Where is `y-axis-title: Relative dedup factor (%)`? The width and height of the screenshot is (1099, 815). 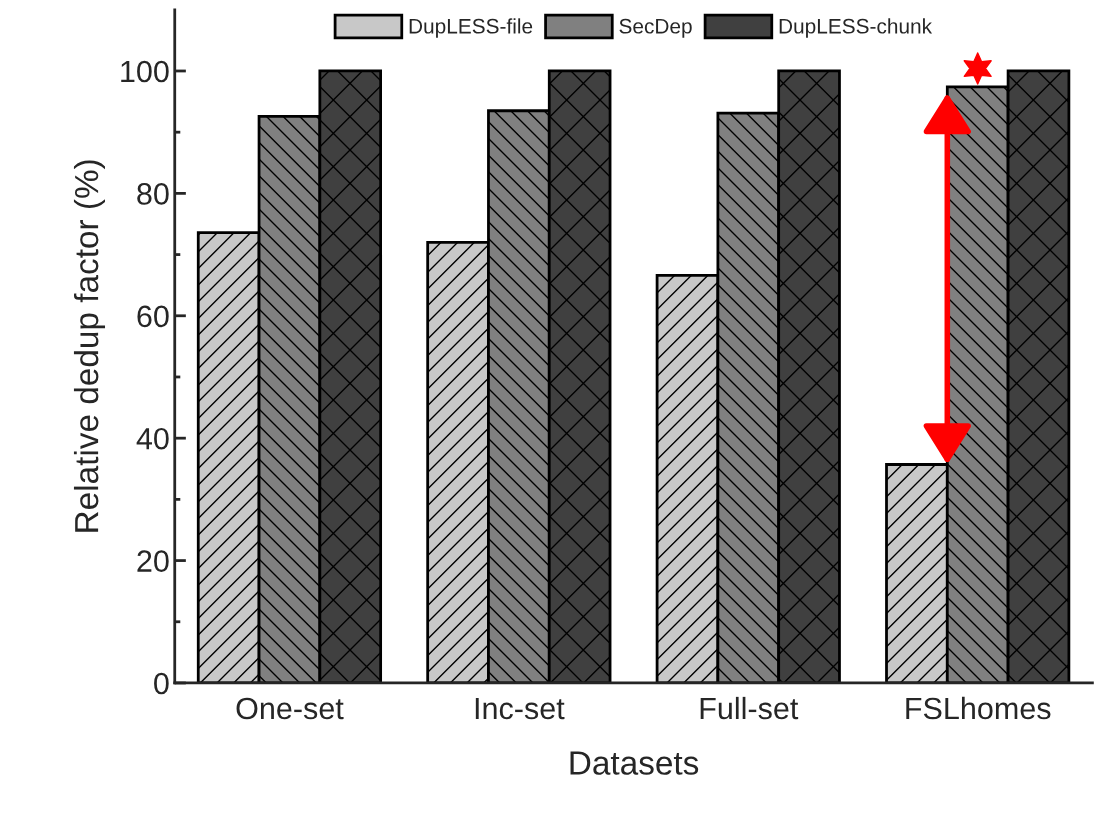
y-axis-title: Relative dedup factor (%) is located at coordinates (89, 346).